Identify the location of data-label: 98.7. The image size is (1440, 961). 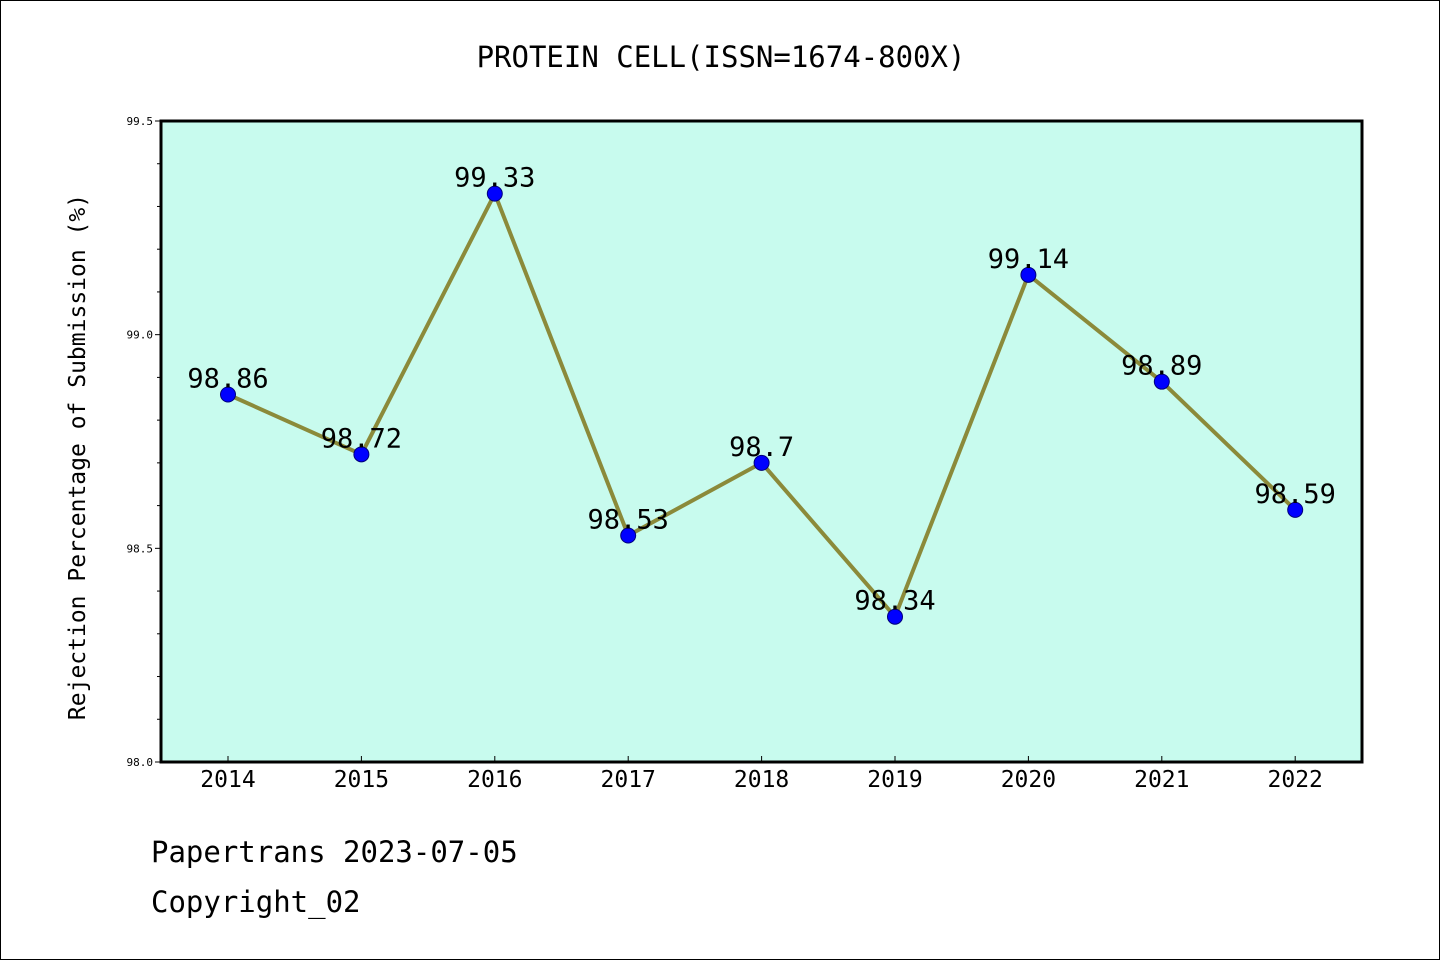
(761, 447).